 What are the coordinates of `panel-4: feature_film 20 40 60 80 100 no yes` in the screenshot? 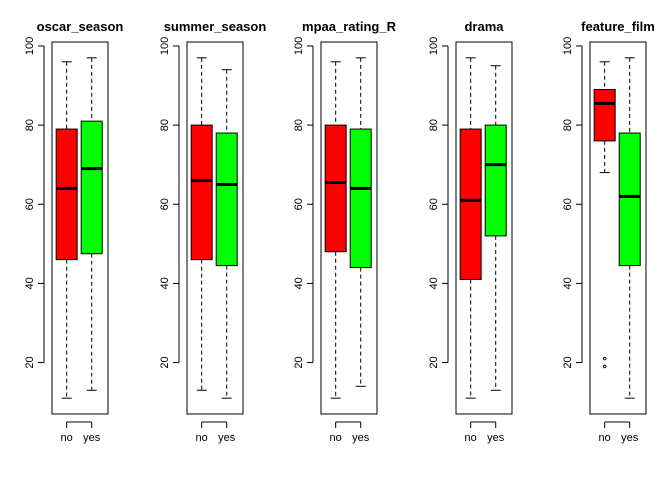 It's located at (608, 231).